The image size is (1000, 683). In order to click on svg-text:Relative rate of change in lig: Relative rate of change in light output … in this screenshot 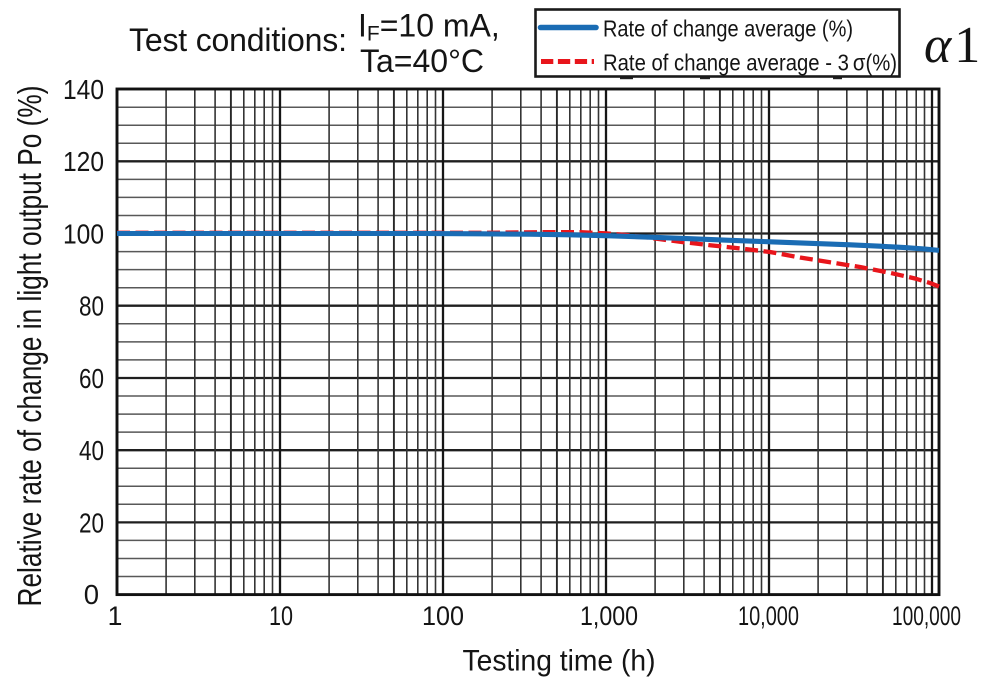, I will do `click(29, 346)`.